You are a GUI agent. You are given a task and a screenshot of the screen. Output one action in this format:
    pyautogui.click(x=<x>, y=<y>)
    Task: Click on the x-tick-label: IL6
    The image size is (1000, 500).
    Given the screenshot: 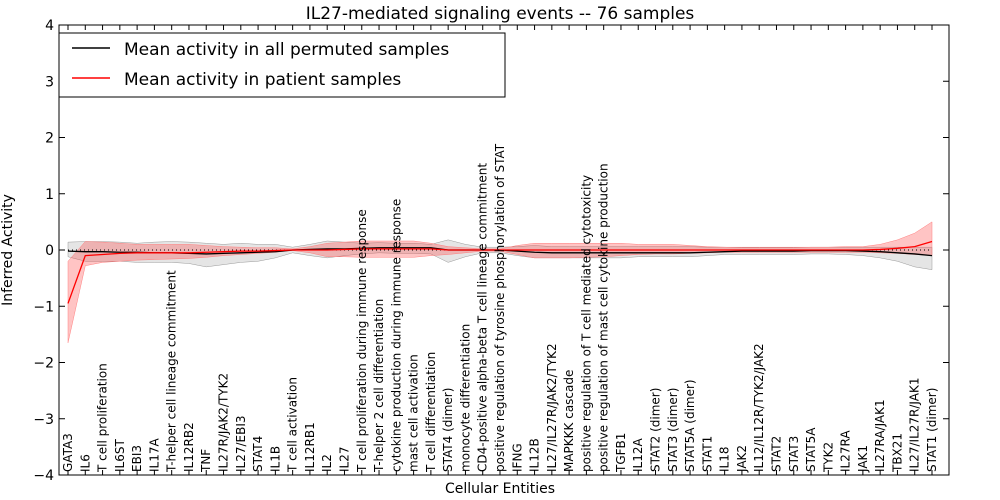 What is the action you would take?
    pyautogui.click(x=85, y=463)
    